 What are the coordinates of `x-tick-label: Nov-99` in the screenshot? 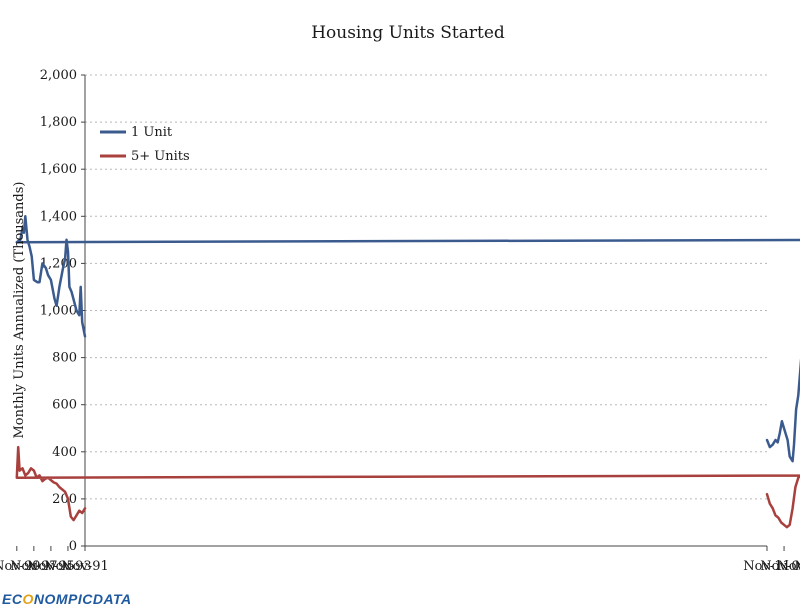 It's located at (20, 566).